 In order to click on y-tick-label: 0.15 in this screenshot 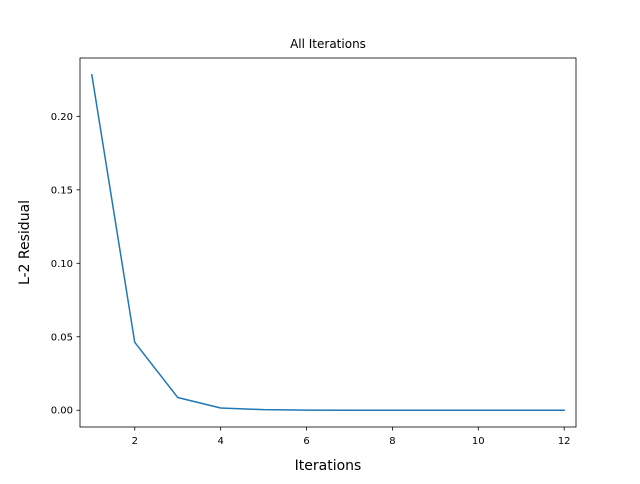, I will do `click(62, 190)`.